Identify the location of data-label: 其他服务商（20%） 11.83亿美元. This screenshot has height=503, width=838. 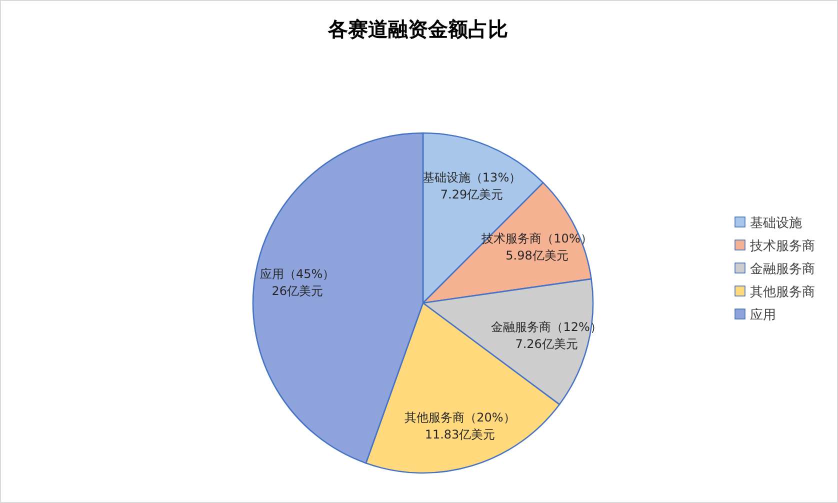
(460, 426).